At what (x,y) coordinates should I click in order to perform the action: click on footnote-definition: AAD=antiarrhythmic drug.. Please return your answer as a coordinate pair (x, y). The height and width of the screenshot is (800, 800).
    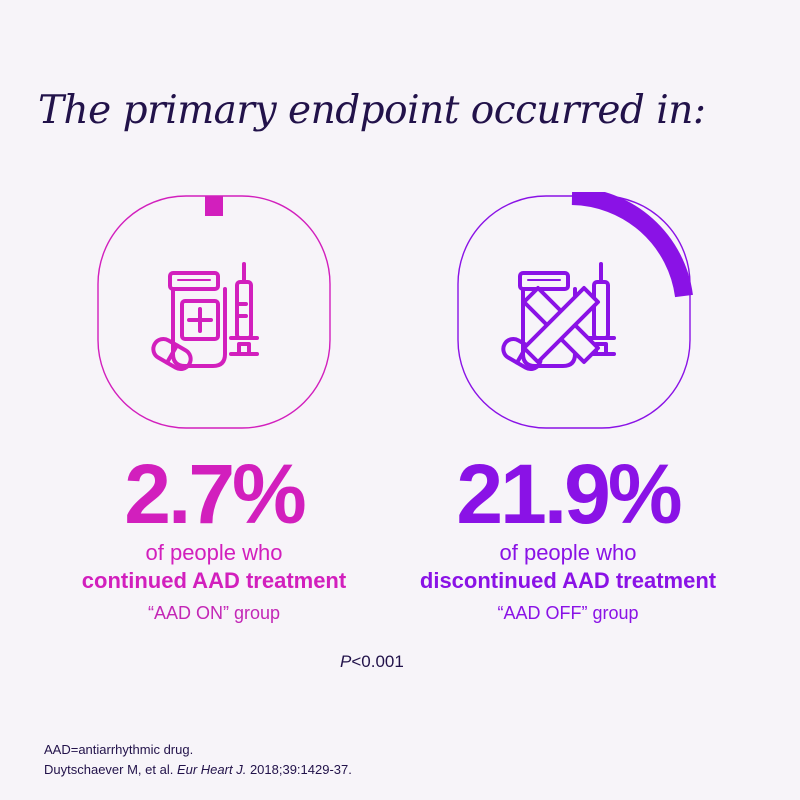
    Looking at the image, I should click on (119, 749).